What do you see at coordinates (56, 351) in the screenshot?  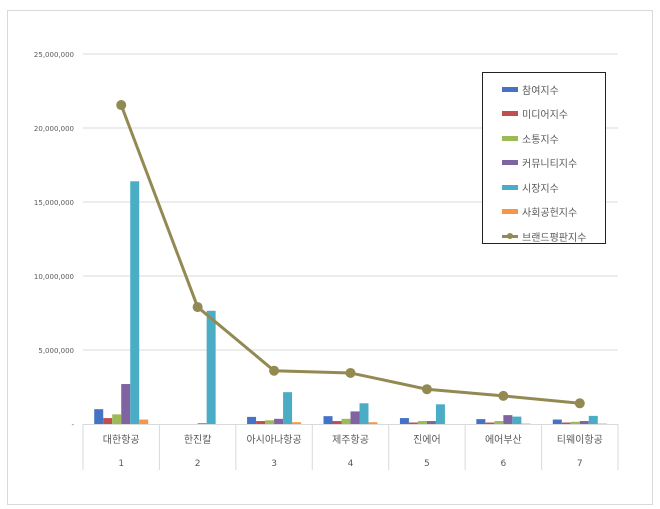 I see `y-tick-label: 5,000,000` at bounding box center [56, 351].